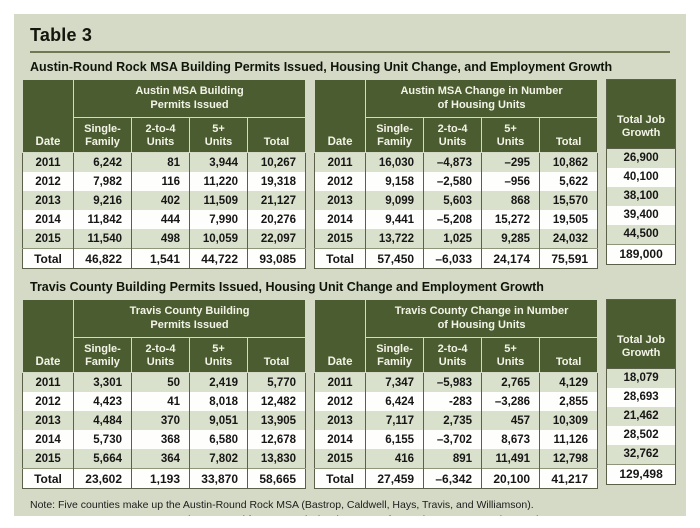  Describe the element at coordinates (160, 401) in the screenshot. I see `value-cell: 41` at that location.